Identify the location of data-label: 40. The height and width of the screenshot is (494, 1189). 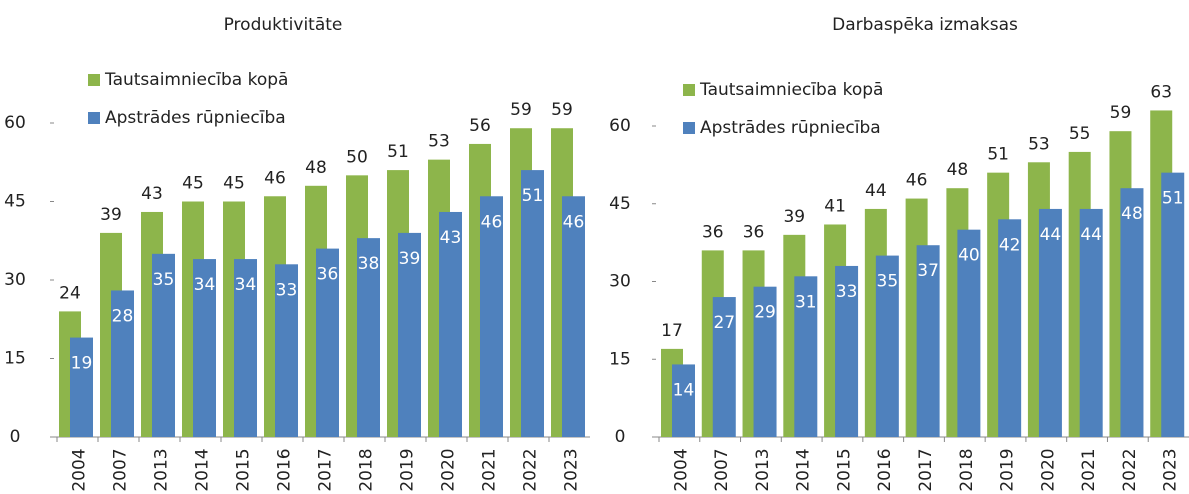
(969, 256).